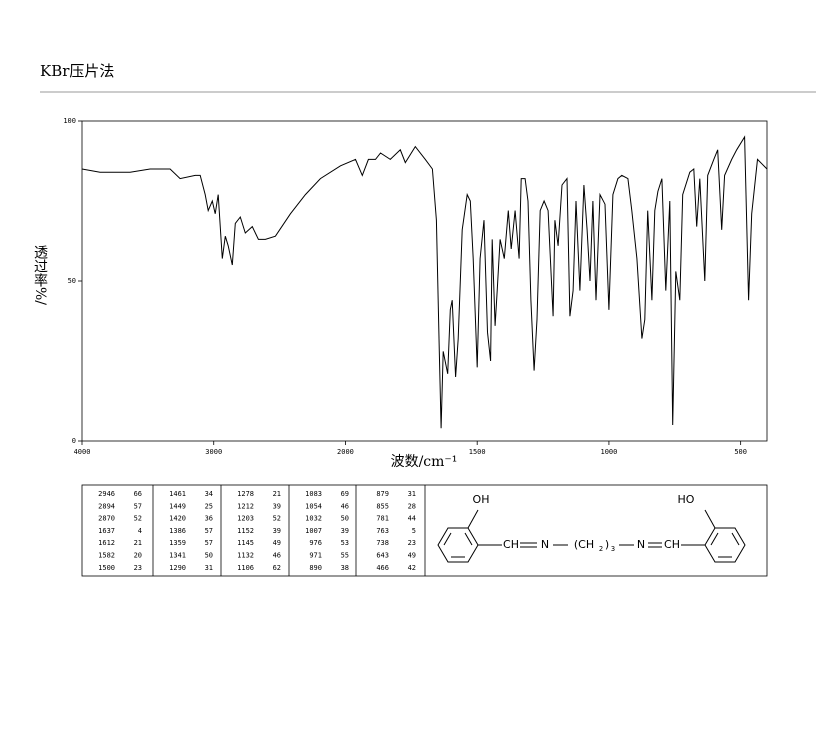 The height and width of the screenshot is (741, 822). What do you see at coordinates (414, 531) in the screenshot?
I see `peak-transmittance: 5` at bounding box center [414, 531].